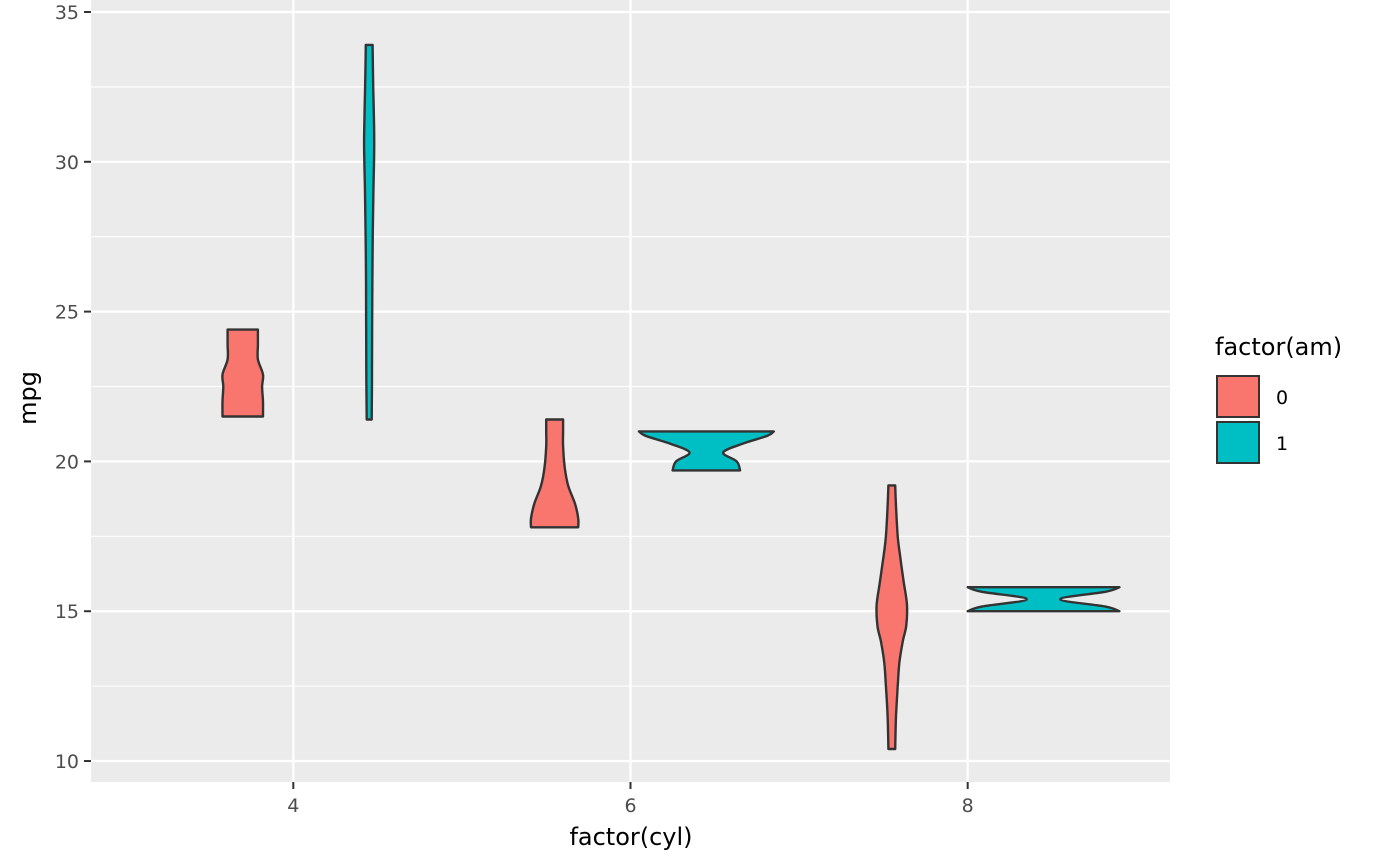 This screenshot has width=1400, height=866. I want to click on legend-label-1: 1, so click(1282, 444).